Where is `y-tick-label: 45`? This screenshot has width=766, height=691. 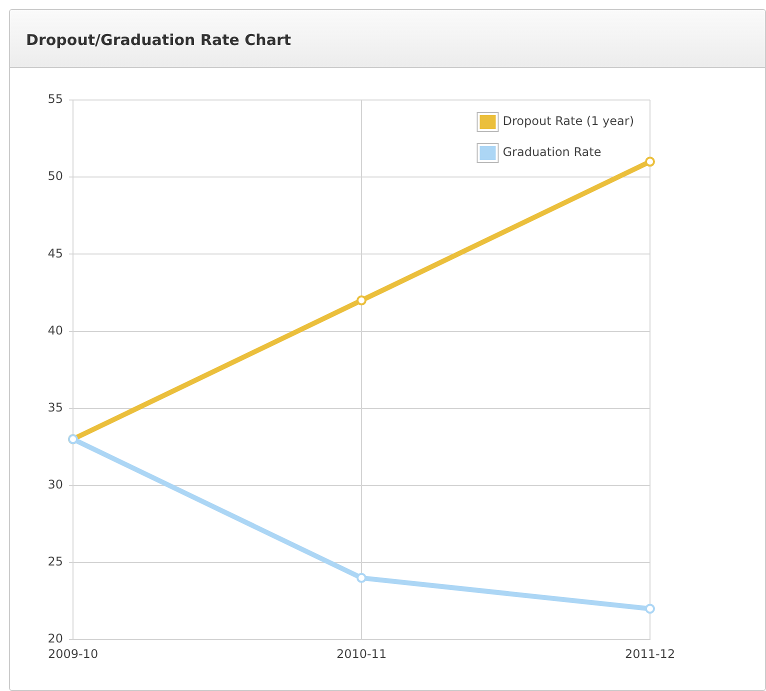 y-tick-label: 45 is located at coordinates (55, 253).